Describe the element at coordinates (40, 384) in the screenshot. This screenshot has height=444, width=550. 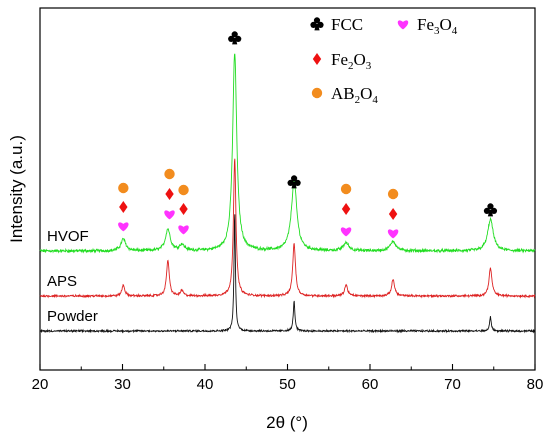
I see `x-tick-label: 20` at that location.